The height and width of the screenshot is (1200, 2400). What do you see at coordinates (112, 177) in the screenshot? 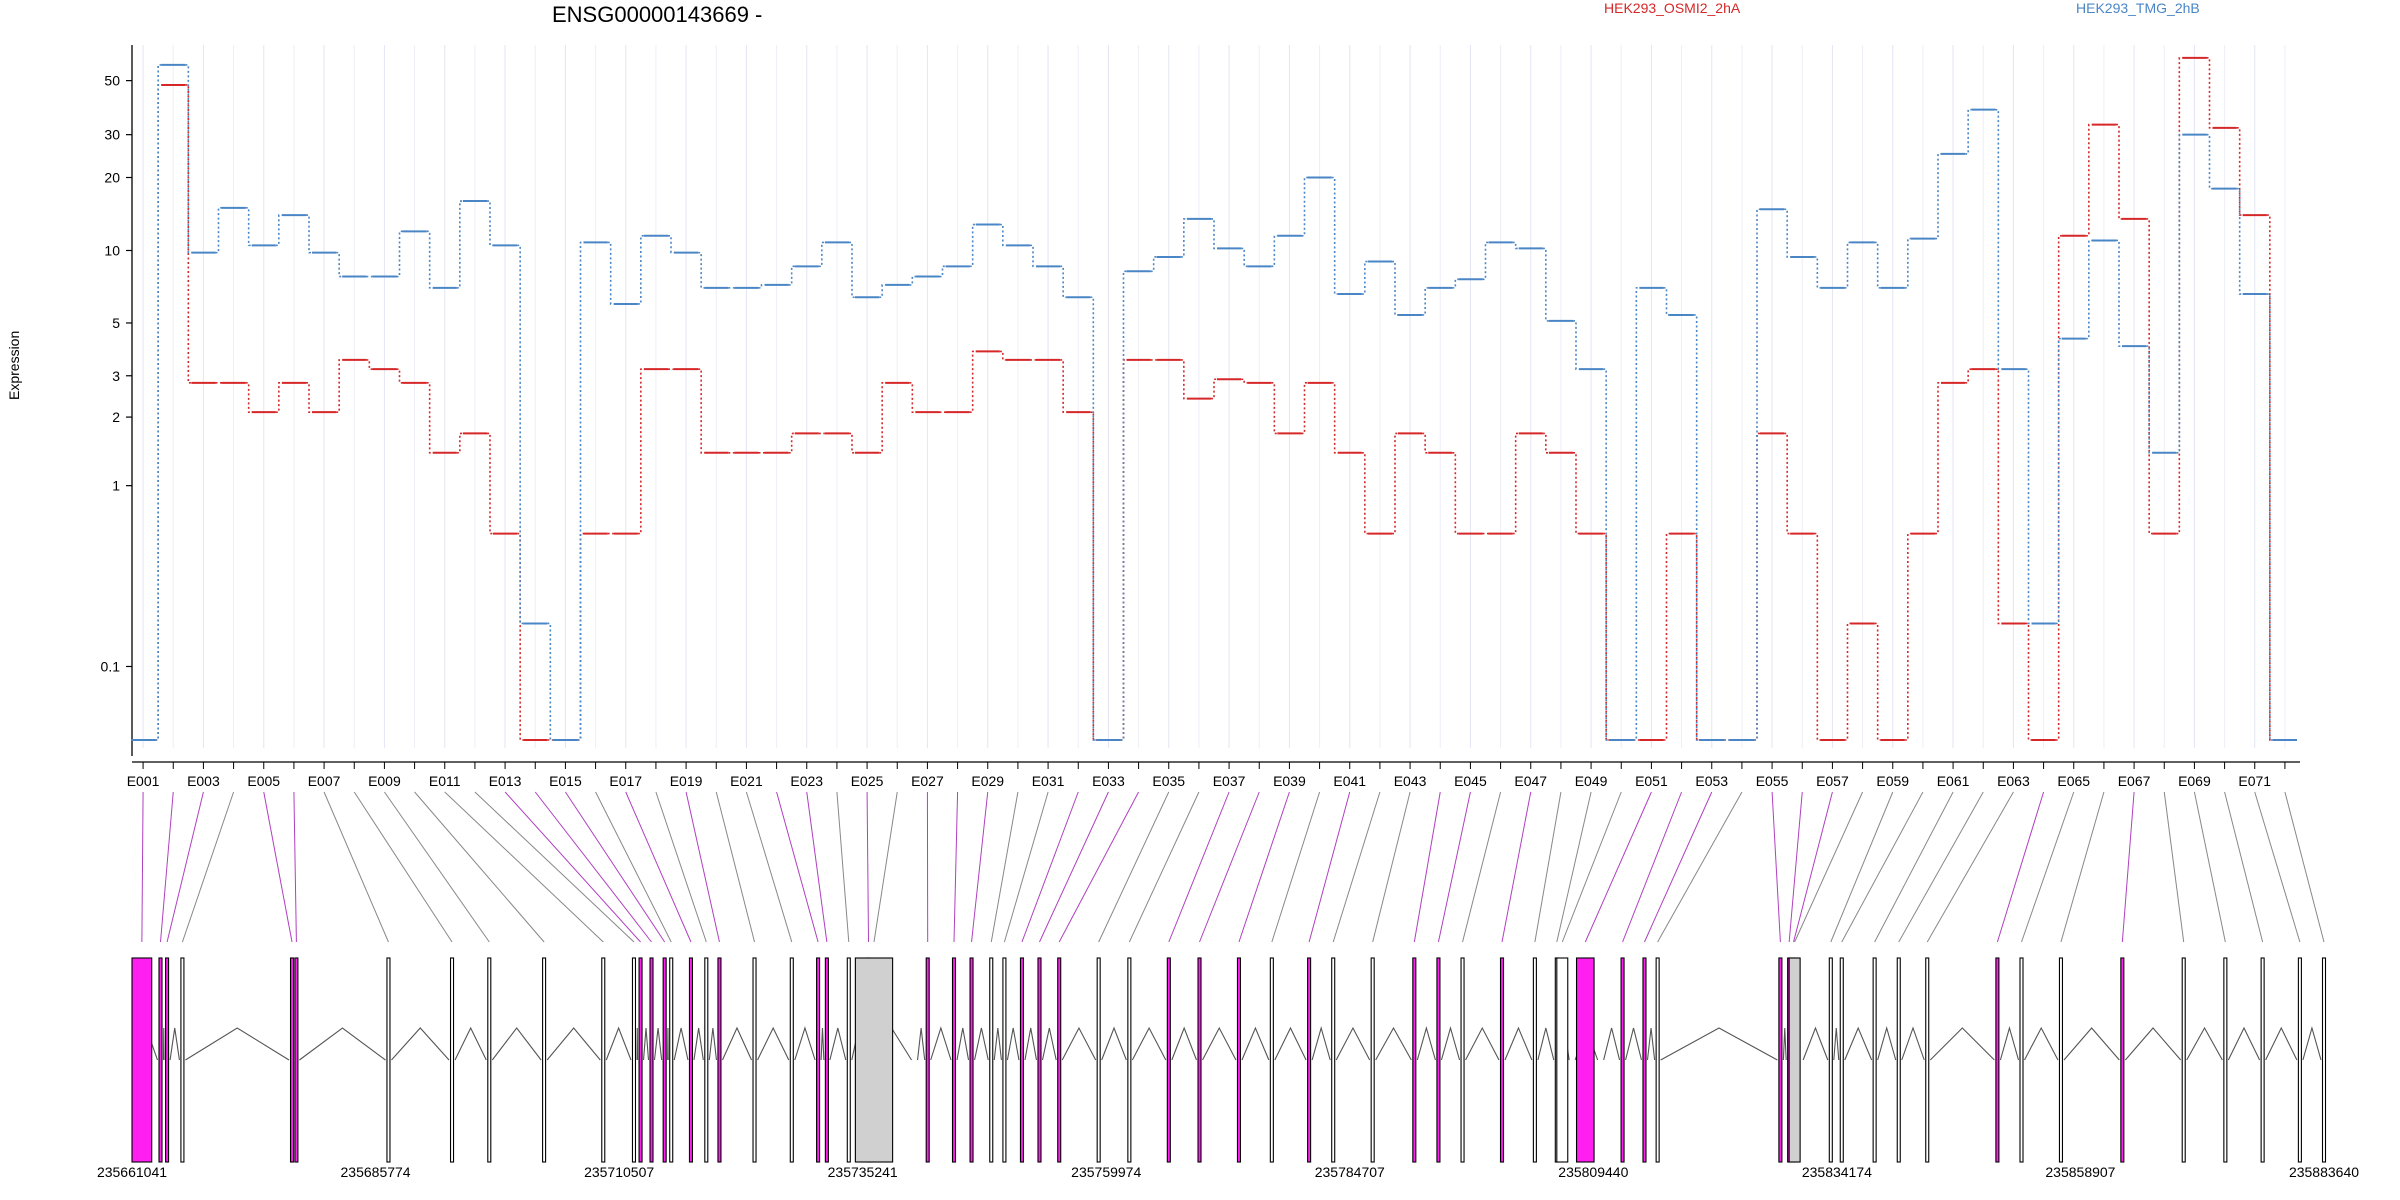
I see `y-tick-label: 20` at bounding box center [112, 177].